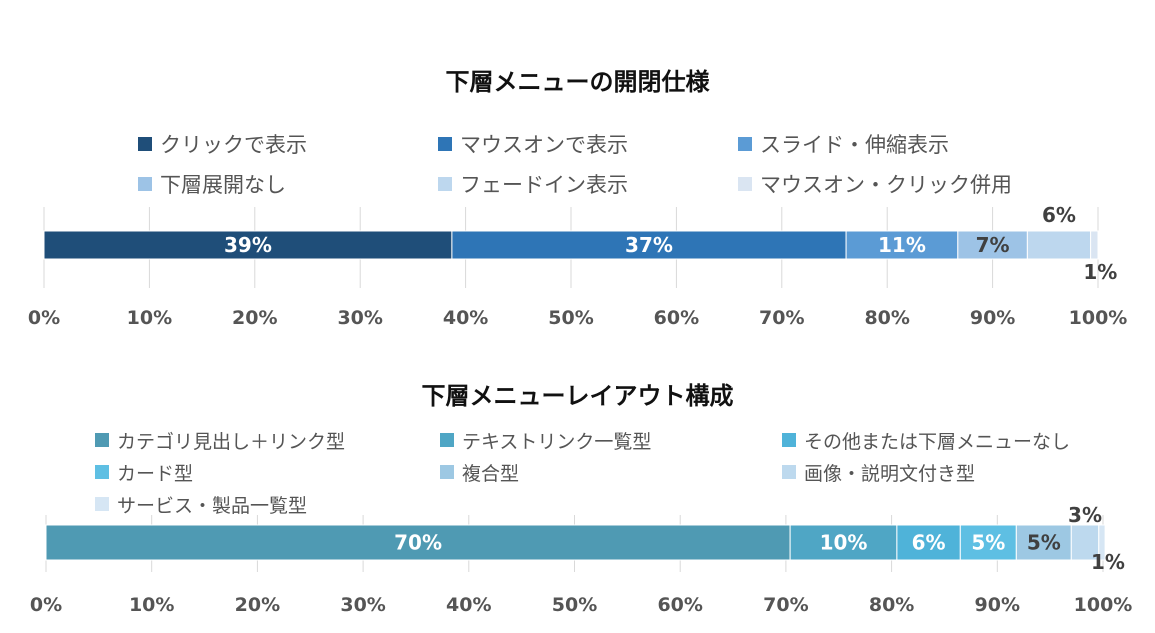  Describe the element at coordinates (544, 185) in the screenshot. I see `legend-label: フェードイン表示` at that location.